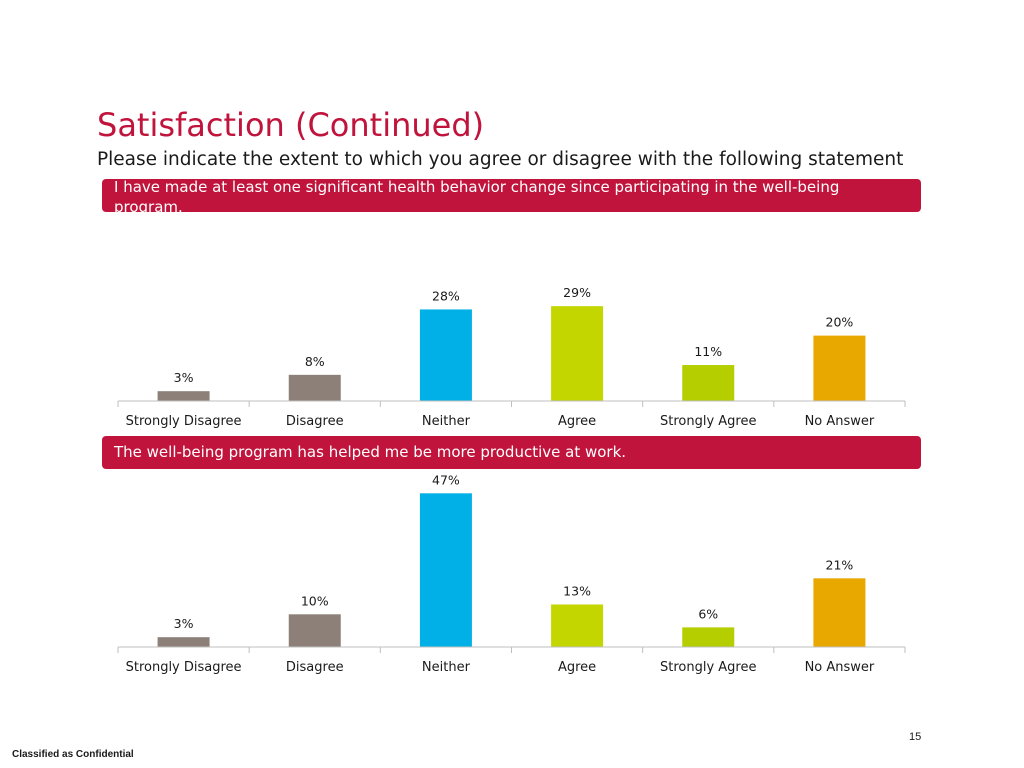  What do you see at coordinates (840, 322) in the screenshot?
I see `data-label-no-answer: 20%` at bounding box center [840, 322].